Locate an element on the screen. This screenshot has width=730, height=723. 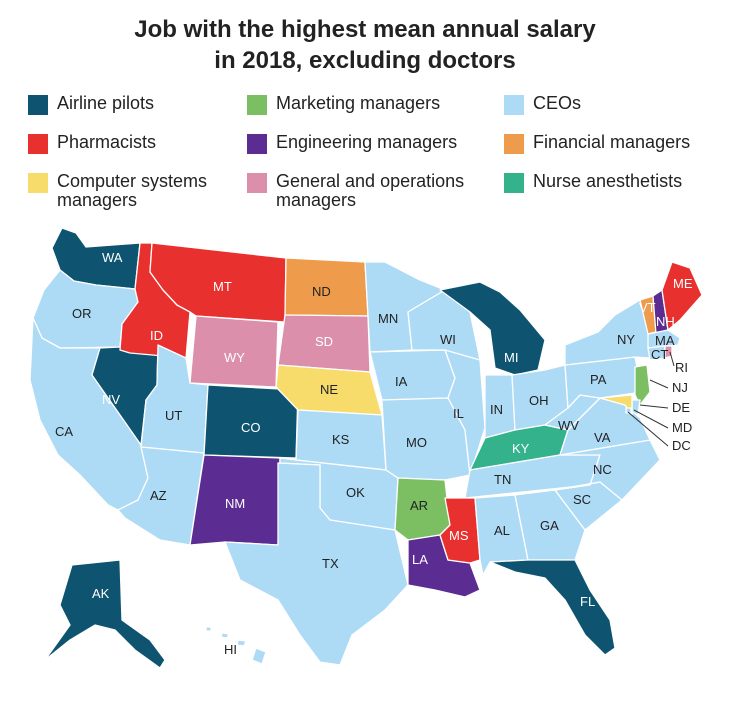
legend-label-nurse-anesthetists: Nurse anesthetists is located at coordinates (608, 181).